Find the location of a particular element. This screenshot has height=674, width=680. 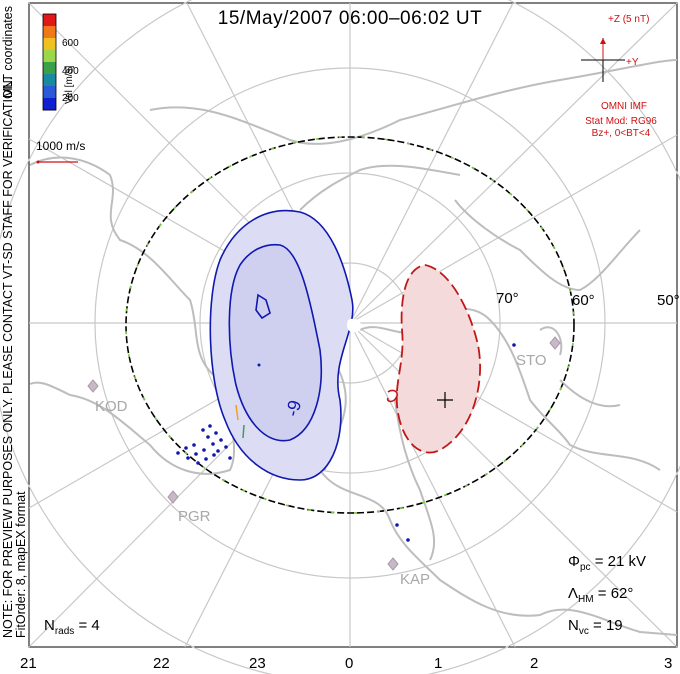

imf-condition: Bz+, 0<BT<4 is located at coordinates (621, 133).